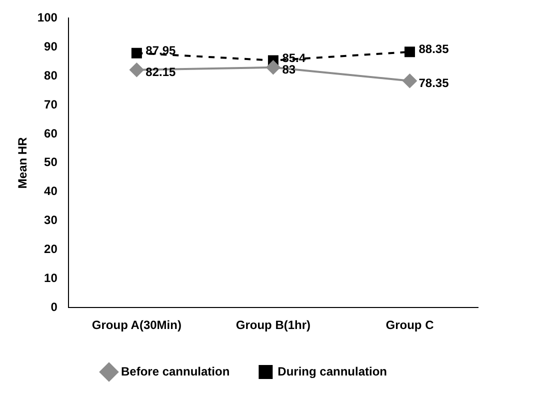 The height and width of the screenshot is (401, 535). What do you see at coordinates (23, 162) in the screenshot?
I see `y-axis-title: Mean HR` at bounding box center [23, 162].